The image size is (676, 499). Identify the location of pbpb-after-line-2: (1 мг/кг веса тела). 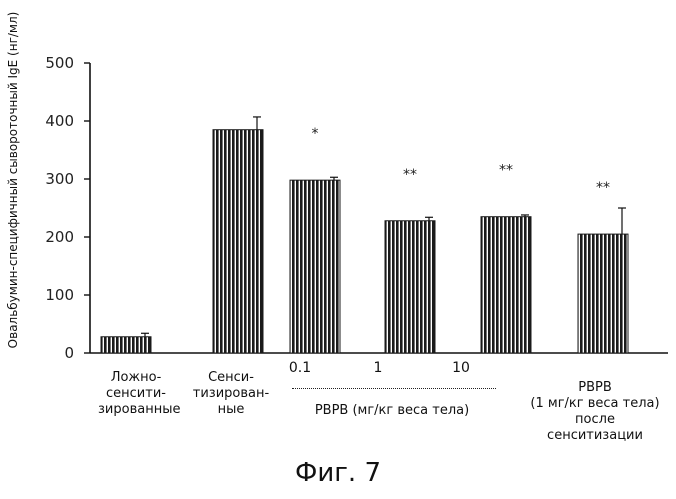
(595, 404).